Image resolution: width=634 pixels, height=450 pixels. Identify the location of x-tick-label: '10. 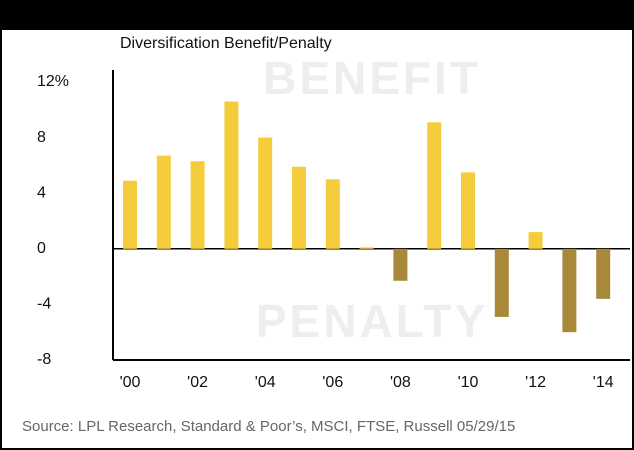
(468, 382).